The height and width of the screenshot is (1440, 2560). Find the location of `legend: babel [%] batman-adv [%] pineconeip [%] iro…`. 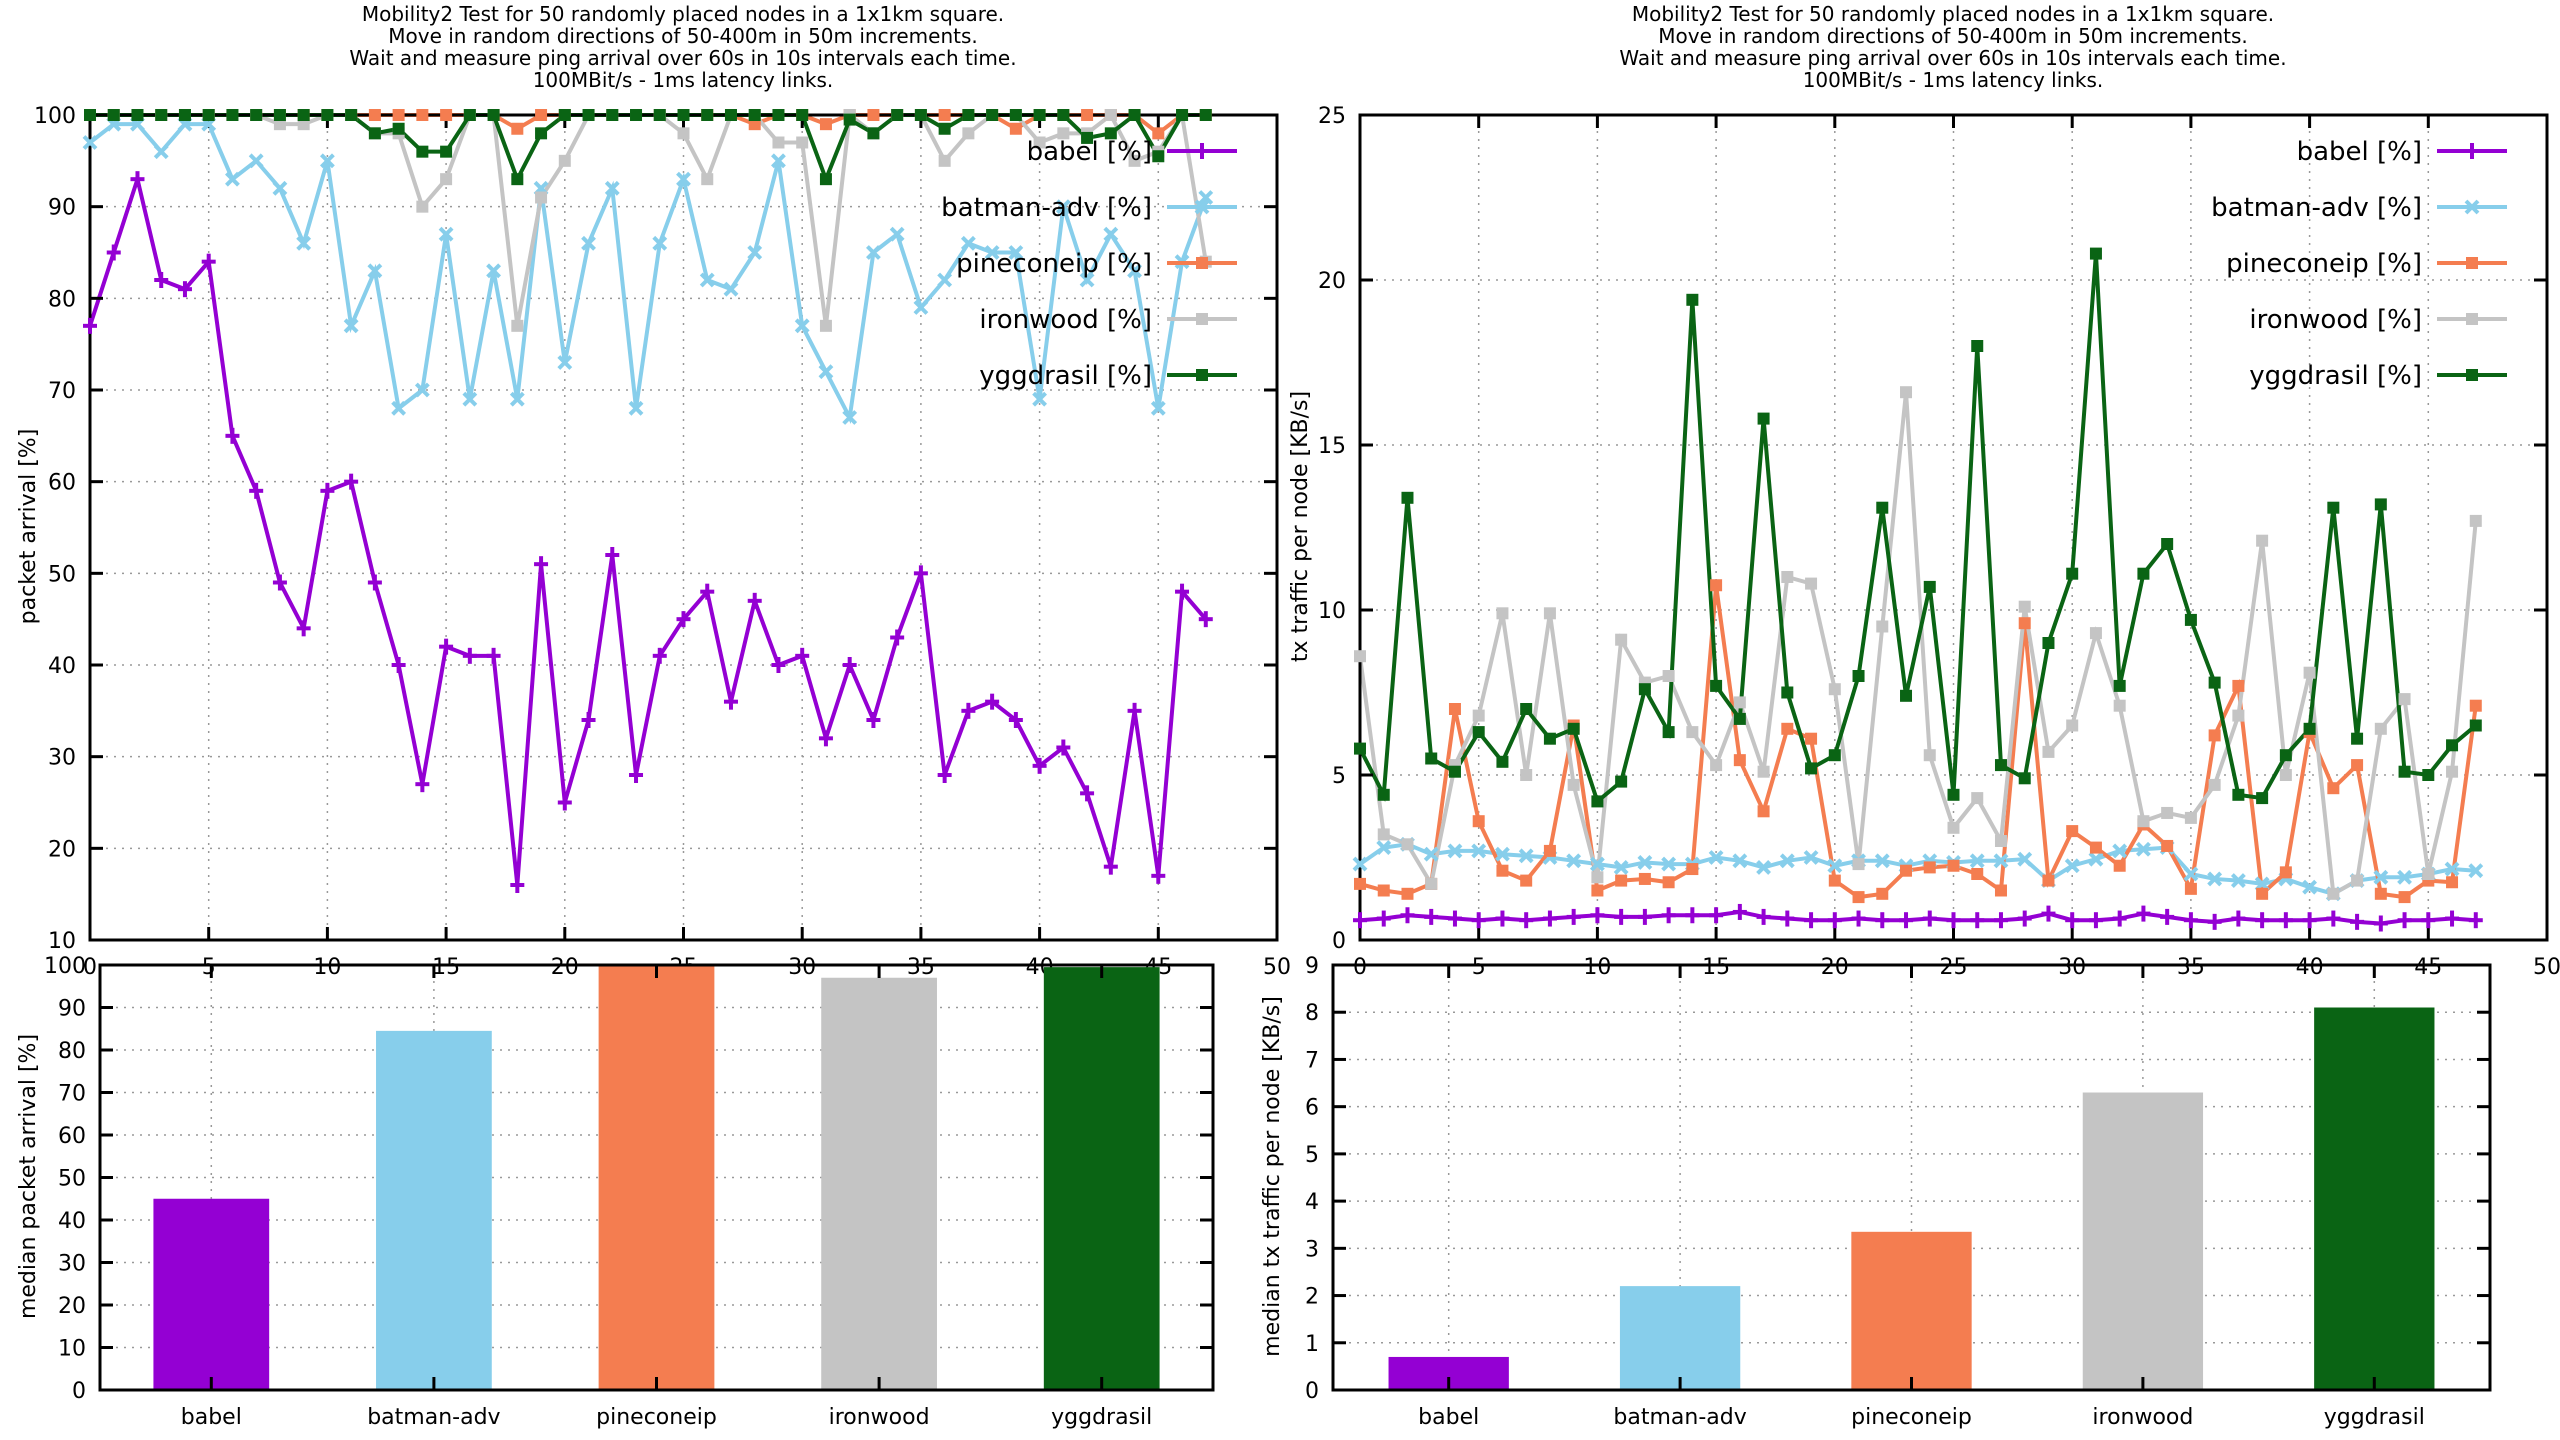

legend: babel [%] batman-adv [%] pineconeip [%] iro… is located at coordinates (1089, 264).